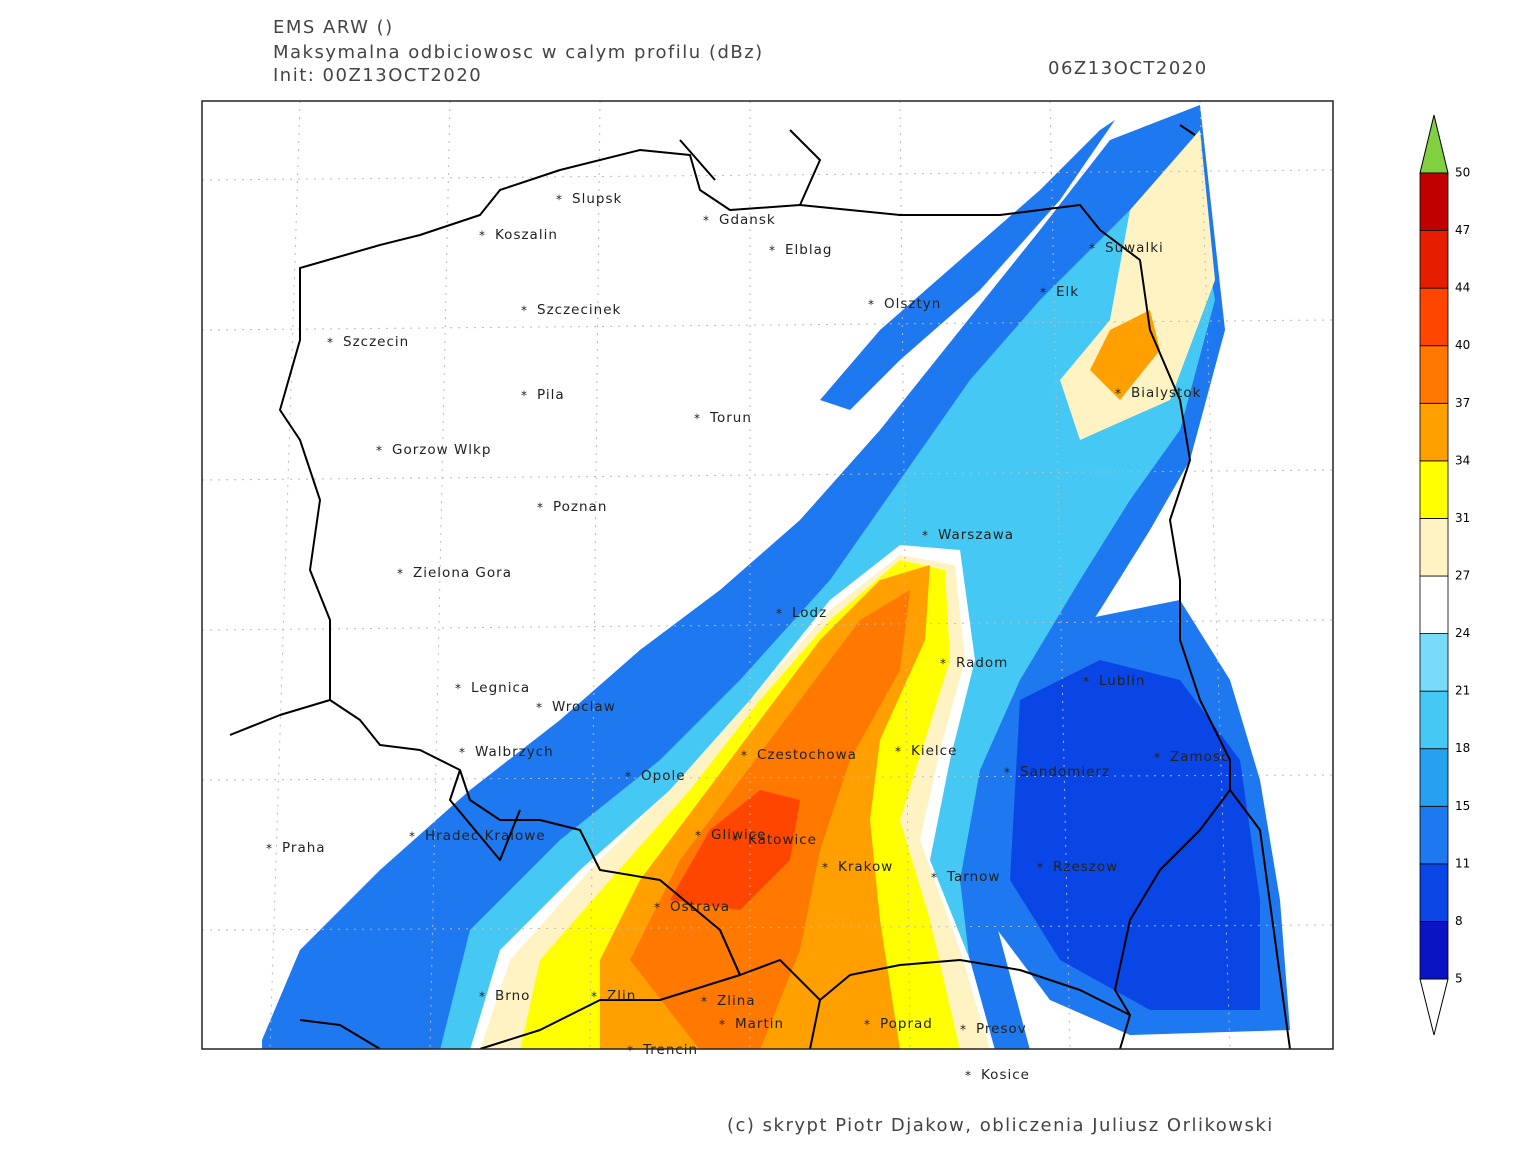  What do you see at coordinates (1462, 288) in the screenshot?
I see `colorbar-label: 44` at bounding box center [1462, 288].